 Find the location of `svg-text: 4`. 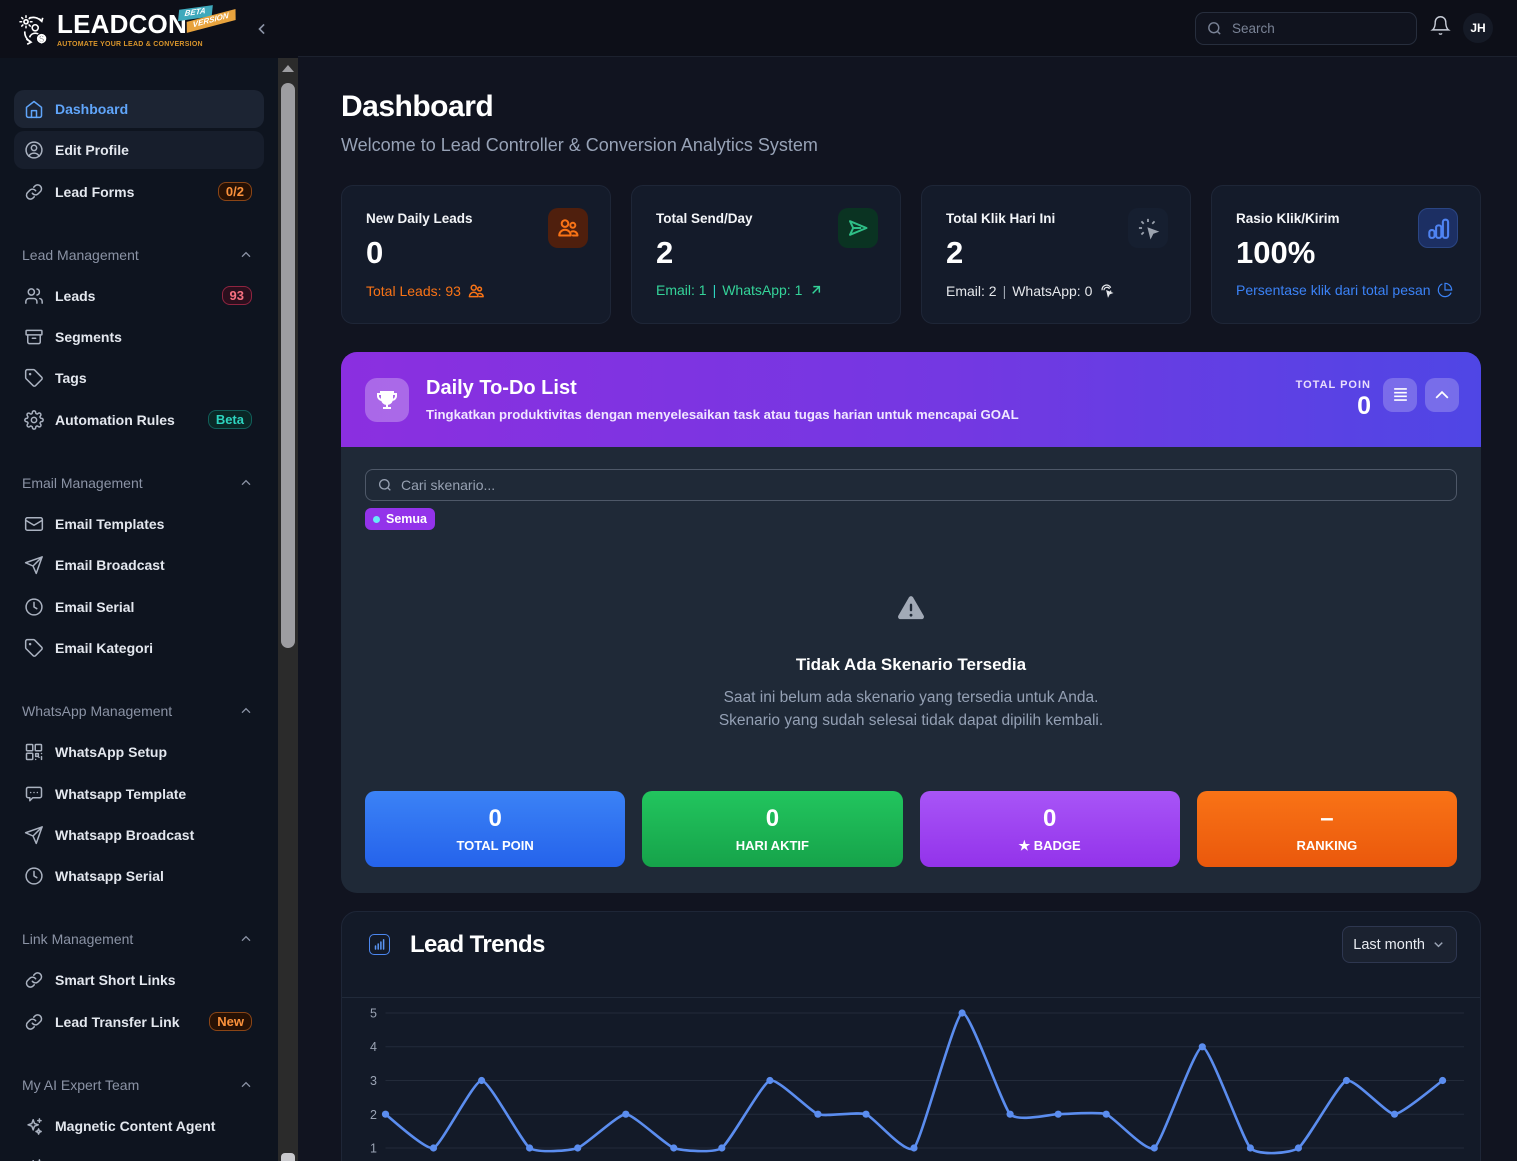

svg-text: 4 is located at coordinates (373, 1047).